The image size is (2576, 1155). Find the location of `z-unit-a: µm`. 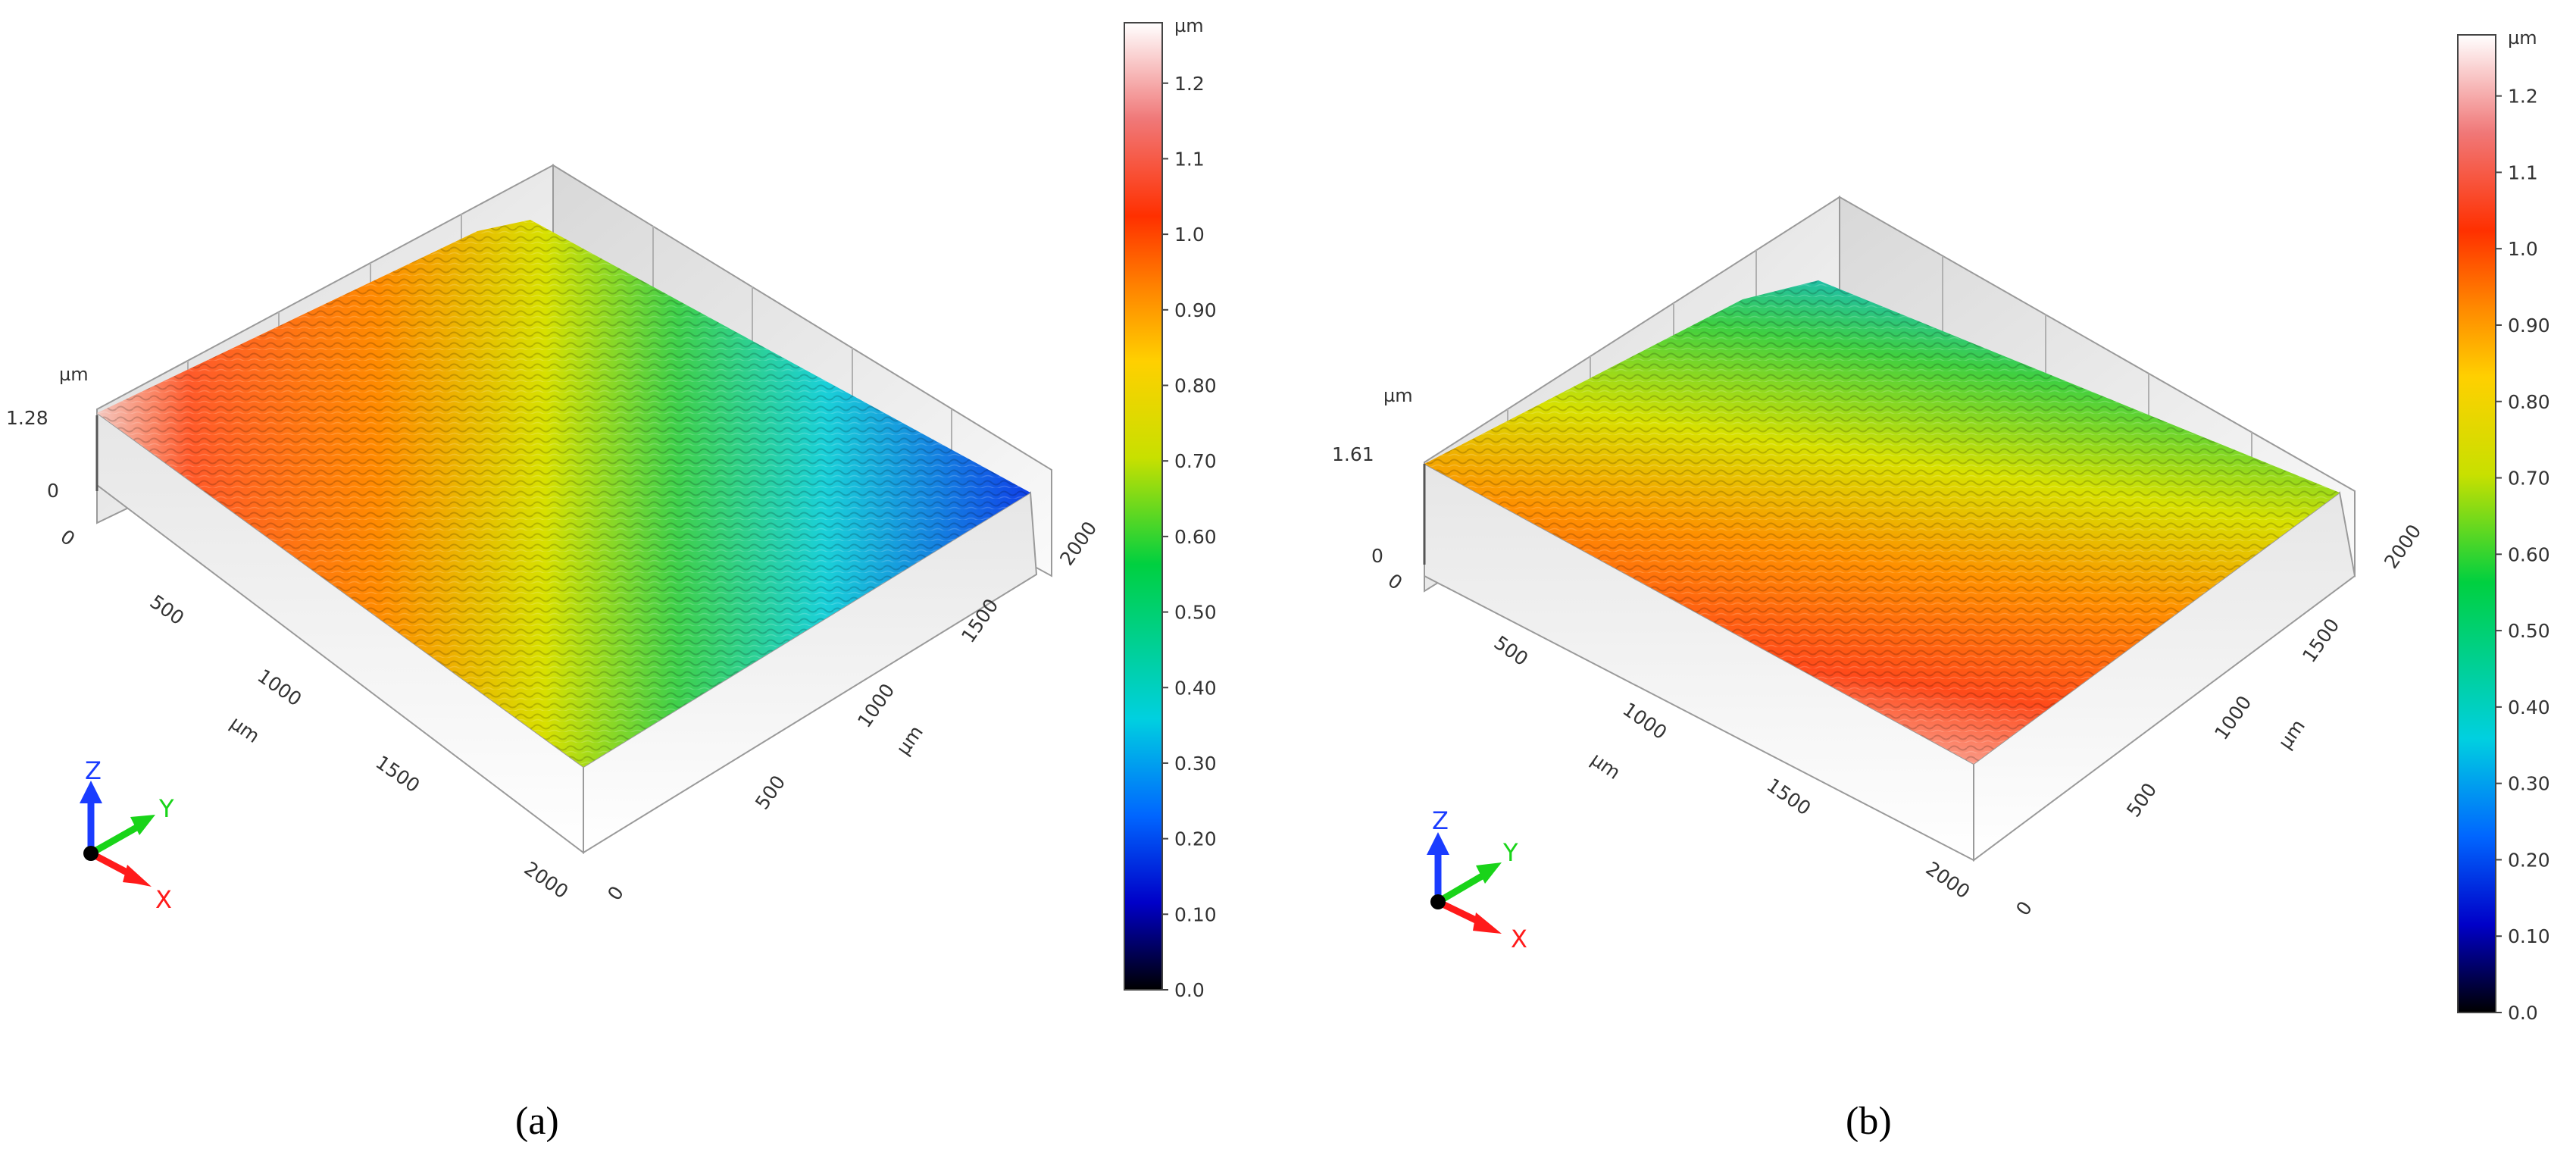

z-unit-a: µm is located at coordinates (74, 374).